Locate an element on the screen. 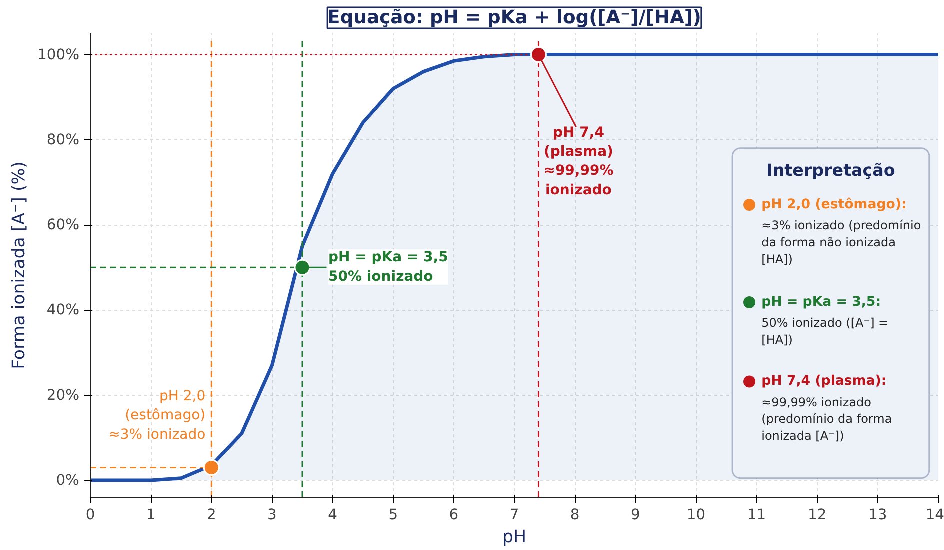 This screenshot has height=550, width=944. legend-label: pH 7,4 (plasma): is located at coordinates (824, 382).